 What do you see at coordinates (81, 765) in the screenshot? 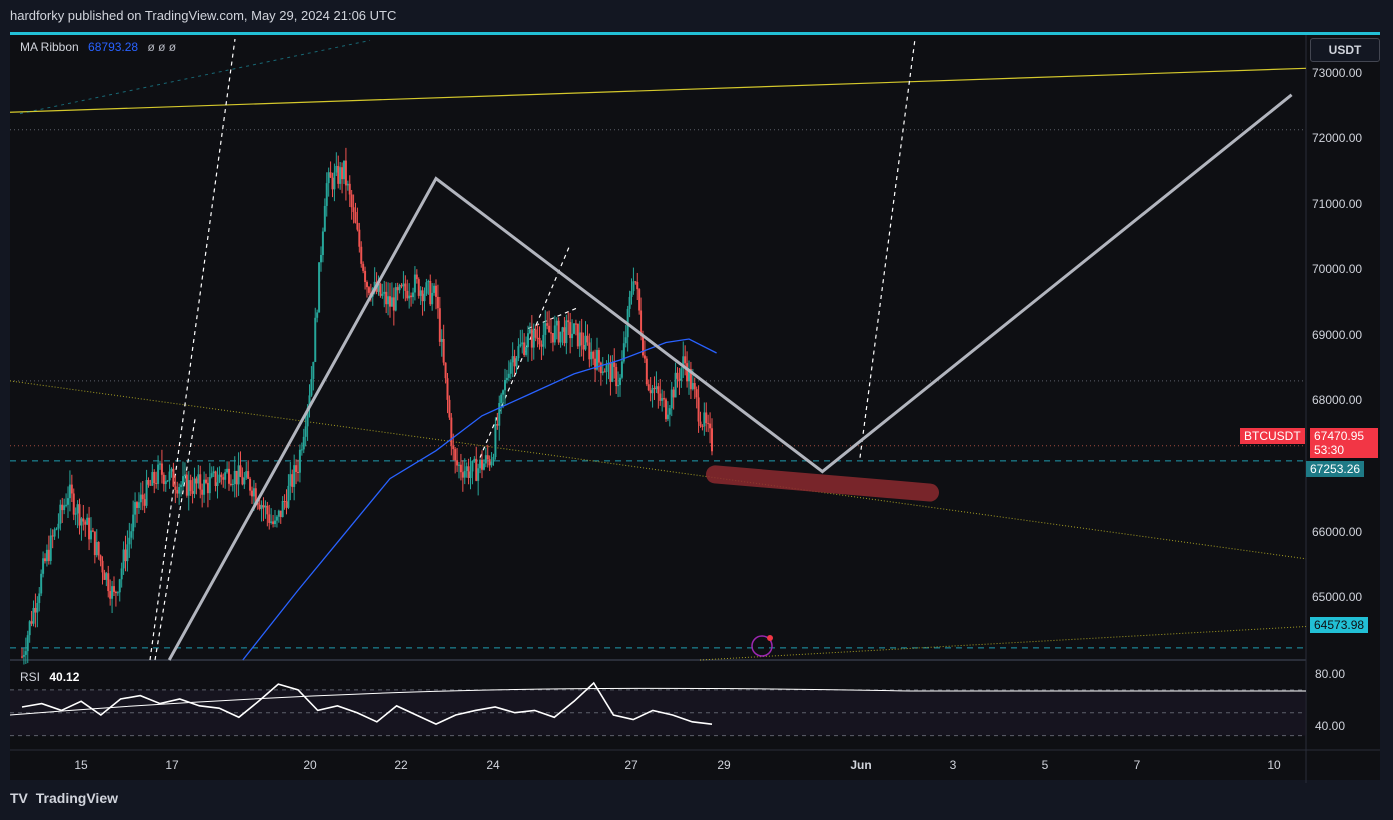
I see `time-tick: 15` at bounding box center [81, 765].